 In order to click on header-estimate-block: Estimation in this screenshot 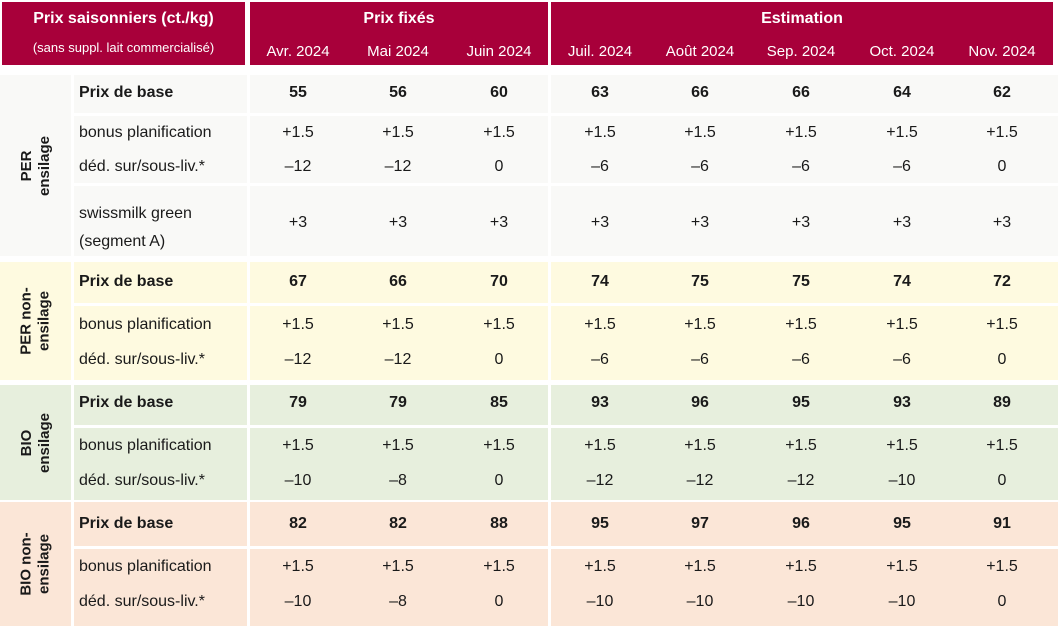, I will do `click(802, 33)`.